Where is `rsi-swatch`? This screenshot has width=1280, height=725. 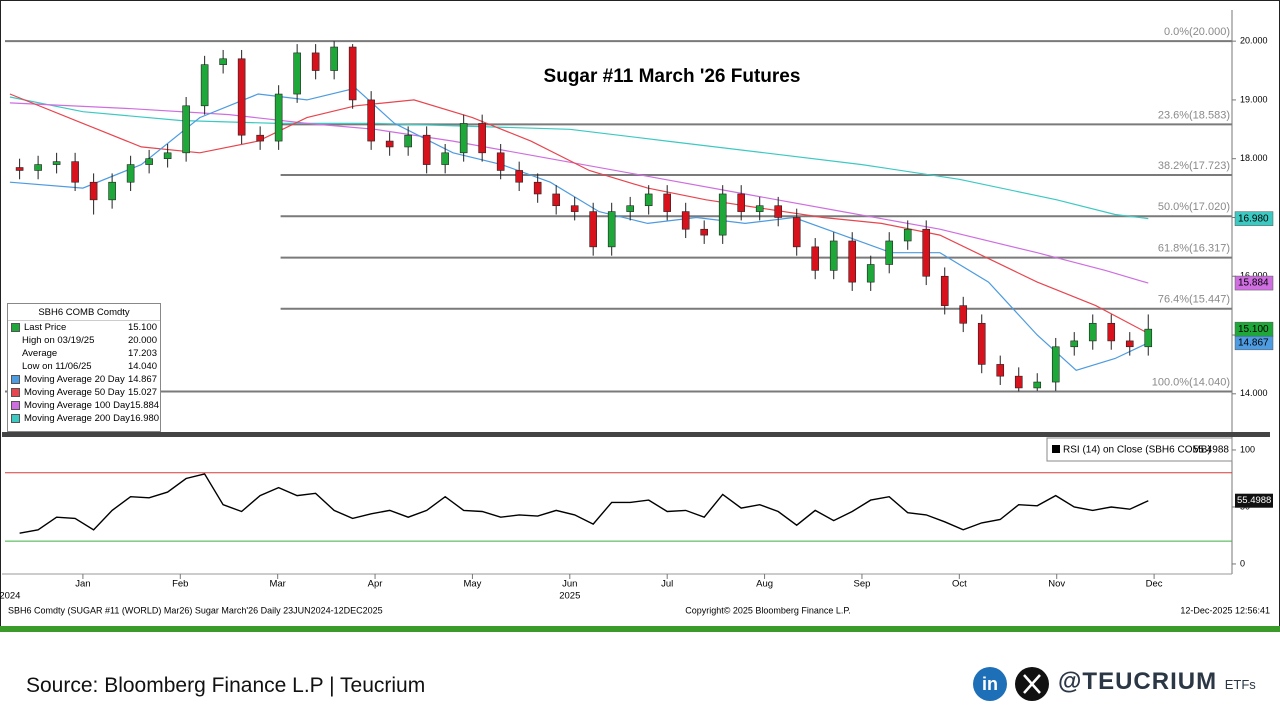 rsi-swatch is located at coordinates (1056, 449).